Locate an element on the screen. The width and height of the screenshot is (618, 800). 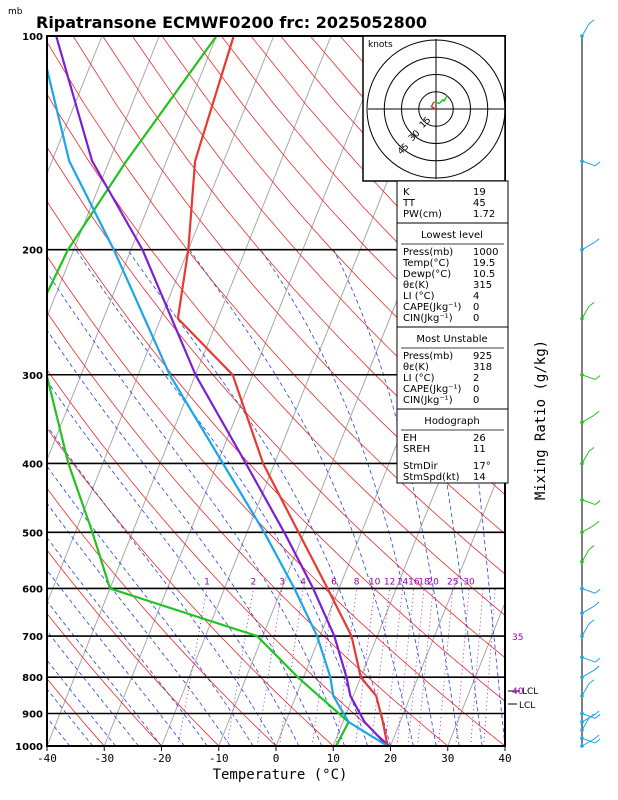
mixing-ratio-axis-label: Mixing Ratio (g/kg) is located at coordinates (541, 420).